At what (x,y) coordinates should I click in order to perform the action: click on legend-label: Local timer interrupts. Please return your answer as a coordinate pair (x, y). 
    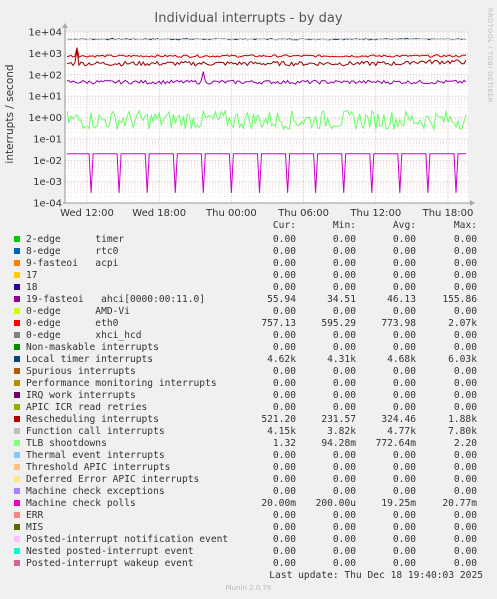
    Looking at the image, I should click on (90, 359).